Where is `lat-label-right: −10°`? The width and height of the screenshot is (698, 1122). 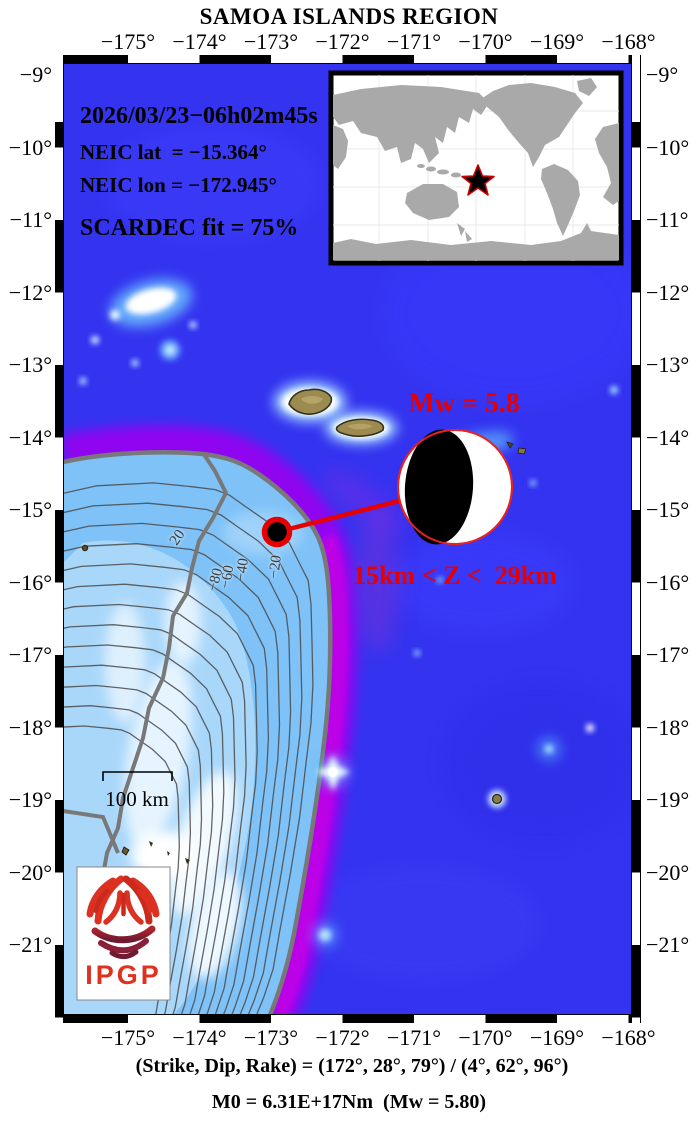 lat-label-right: −10° is located at coordinates (668, 147).